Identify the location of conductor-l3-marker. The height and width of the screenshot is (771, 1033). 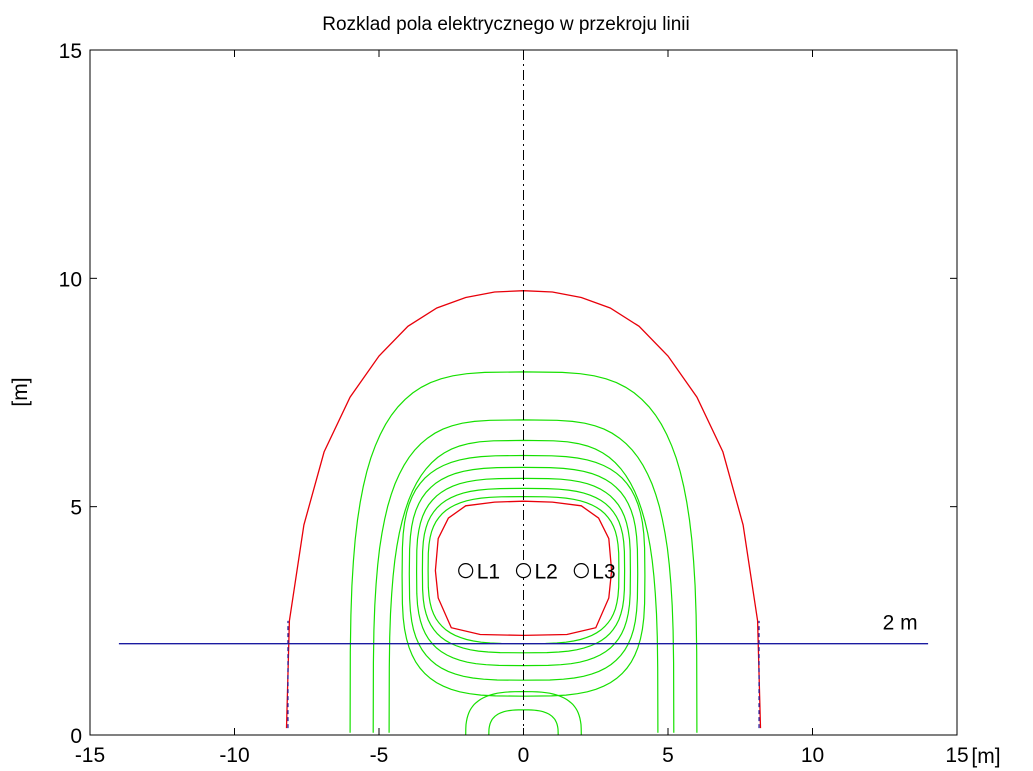
(581, 570).